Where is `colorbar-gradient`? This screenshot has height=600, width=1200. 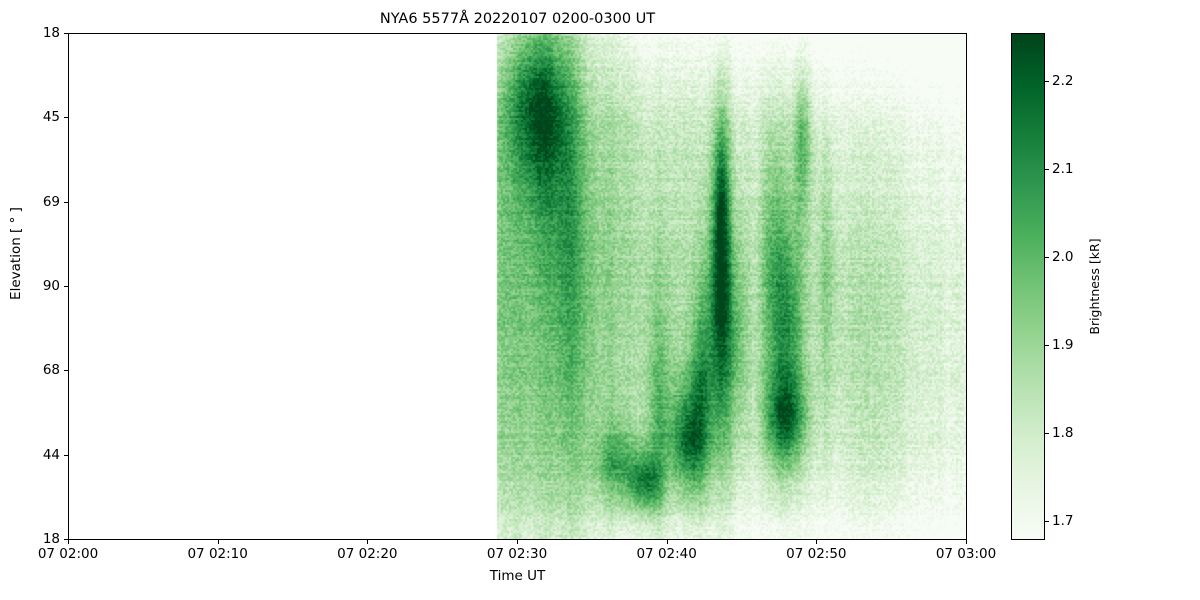
colorbar-gradient is located at coordinates (1028, 286).